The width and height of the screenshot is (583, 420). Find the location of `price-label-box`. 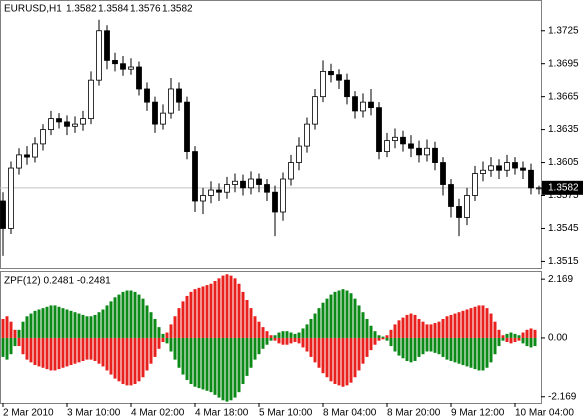

price-label-box is located at coordinates (562, 187).